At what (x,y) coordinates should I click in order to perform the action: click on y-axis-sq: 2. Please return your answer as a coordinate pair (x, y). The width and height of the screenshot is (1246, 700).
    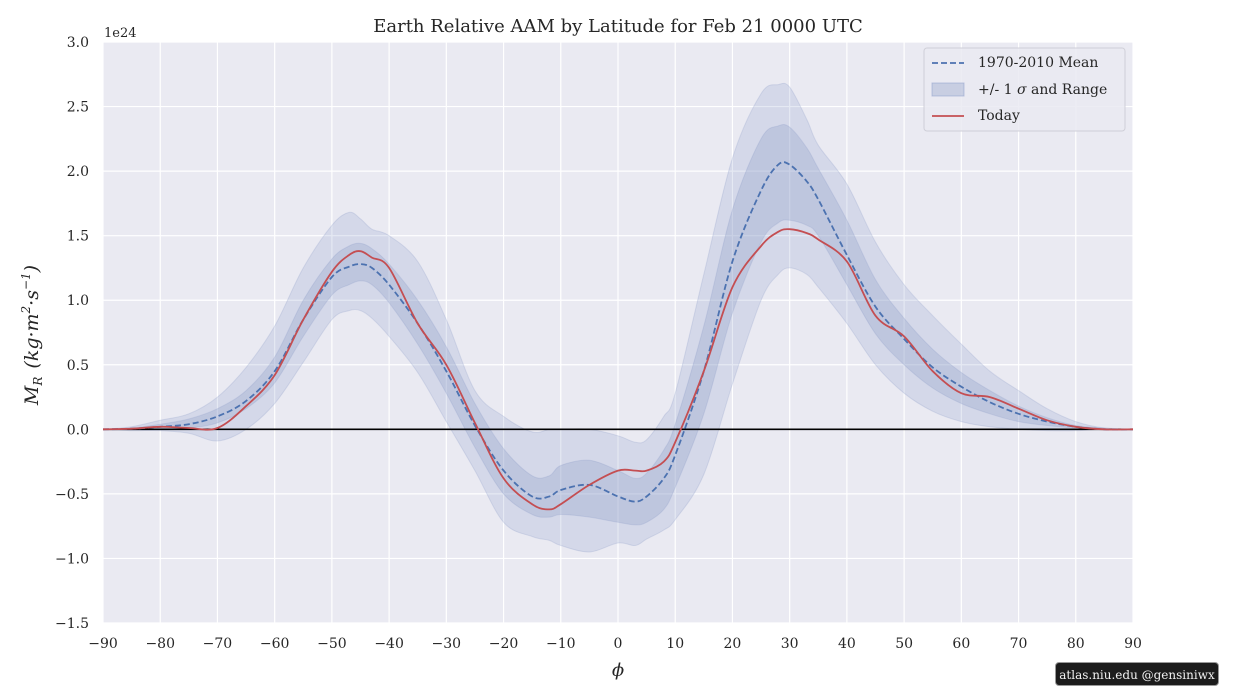
    Looking at the image, I should click on (26, 310).